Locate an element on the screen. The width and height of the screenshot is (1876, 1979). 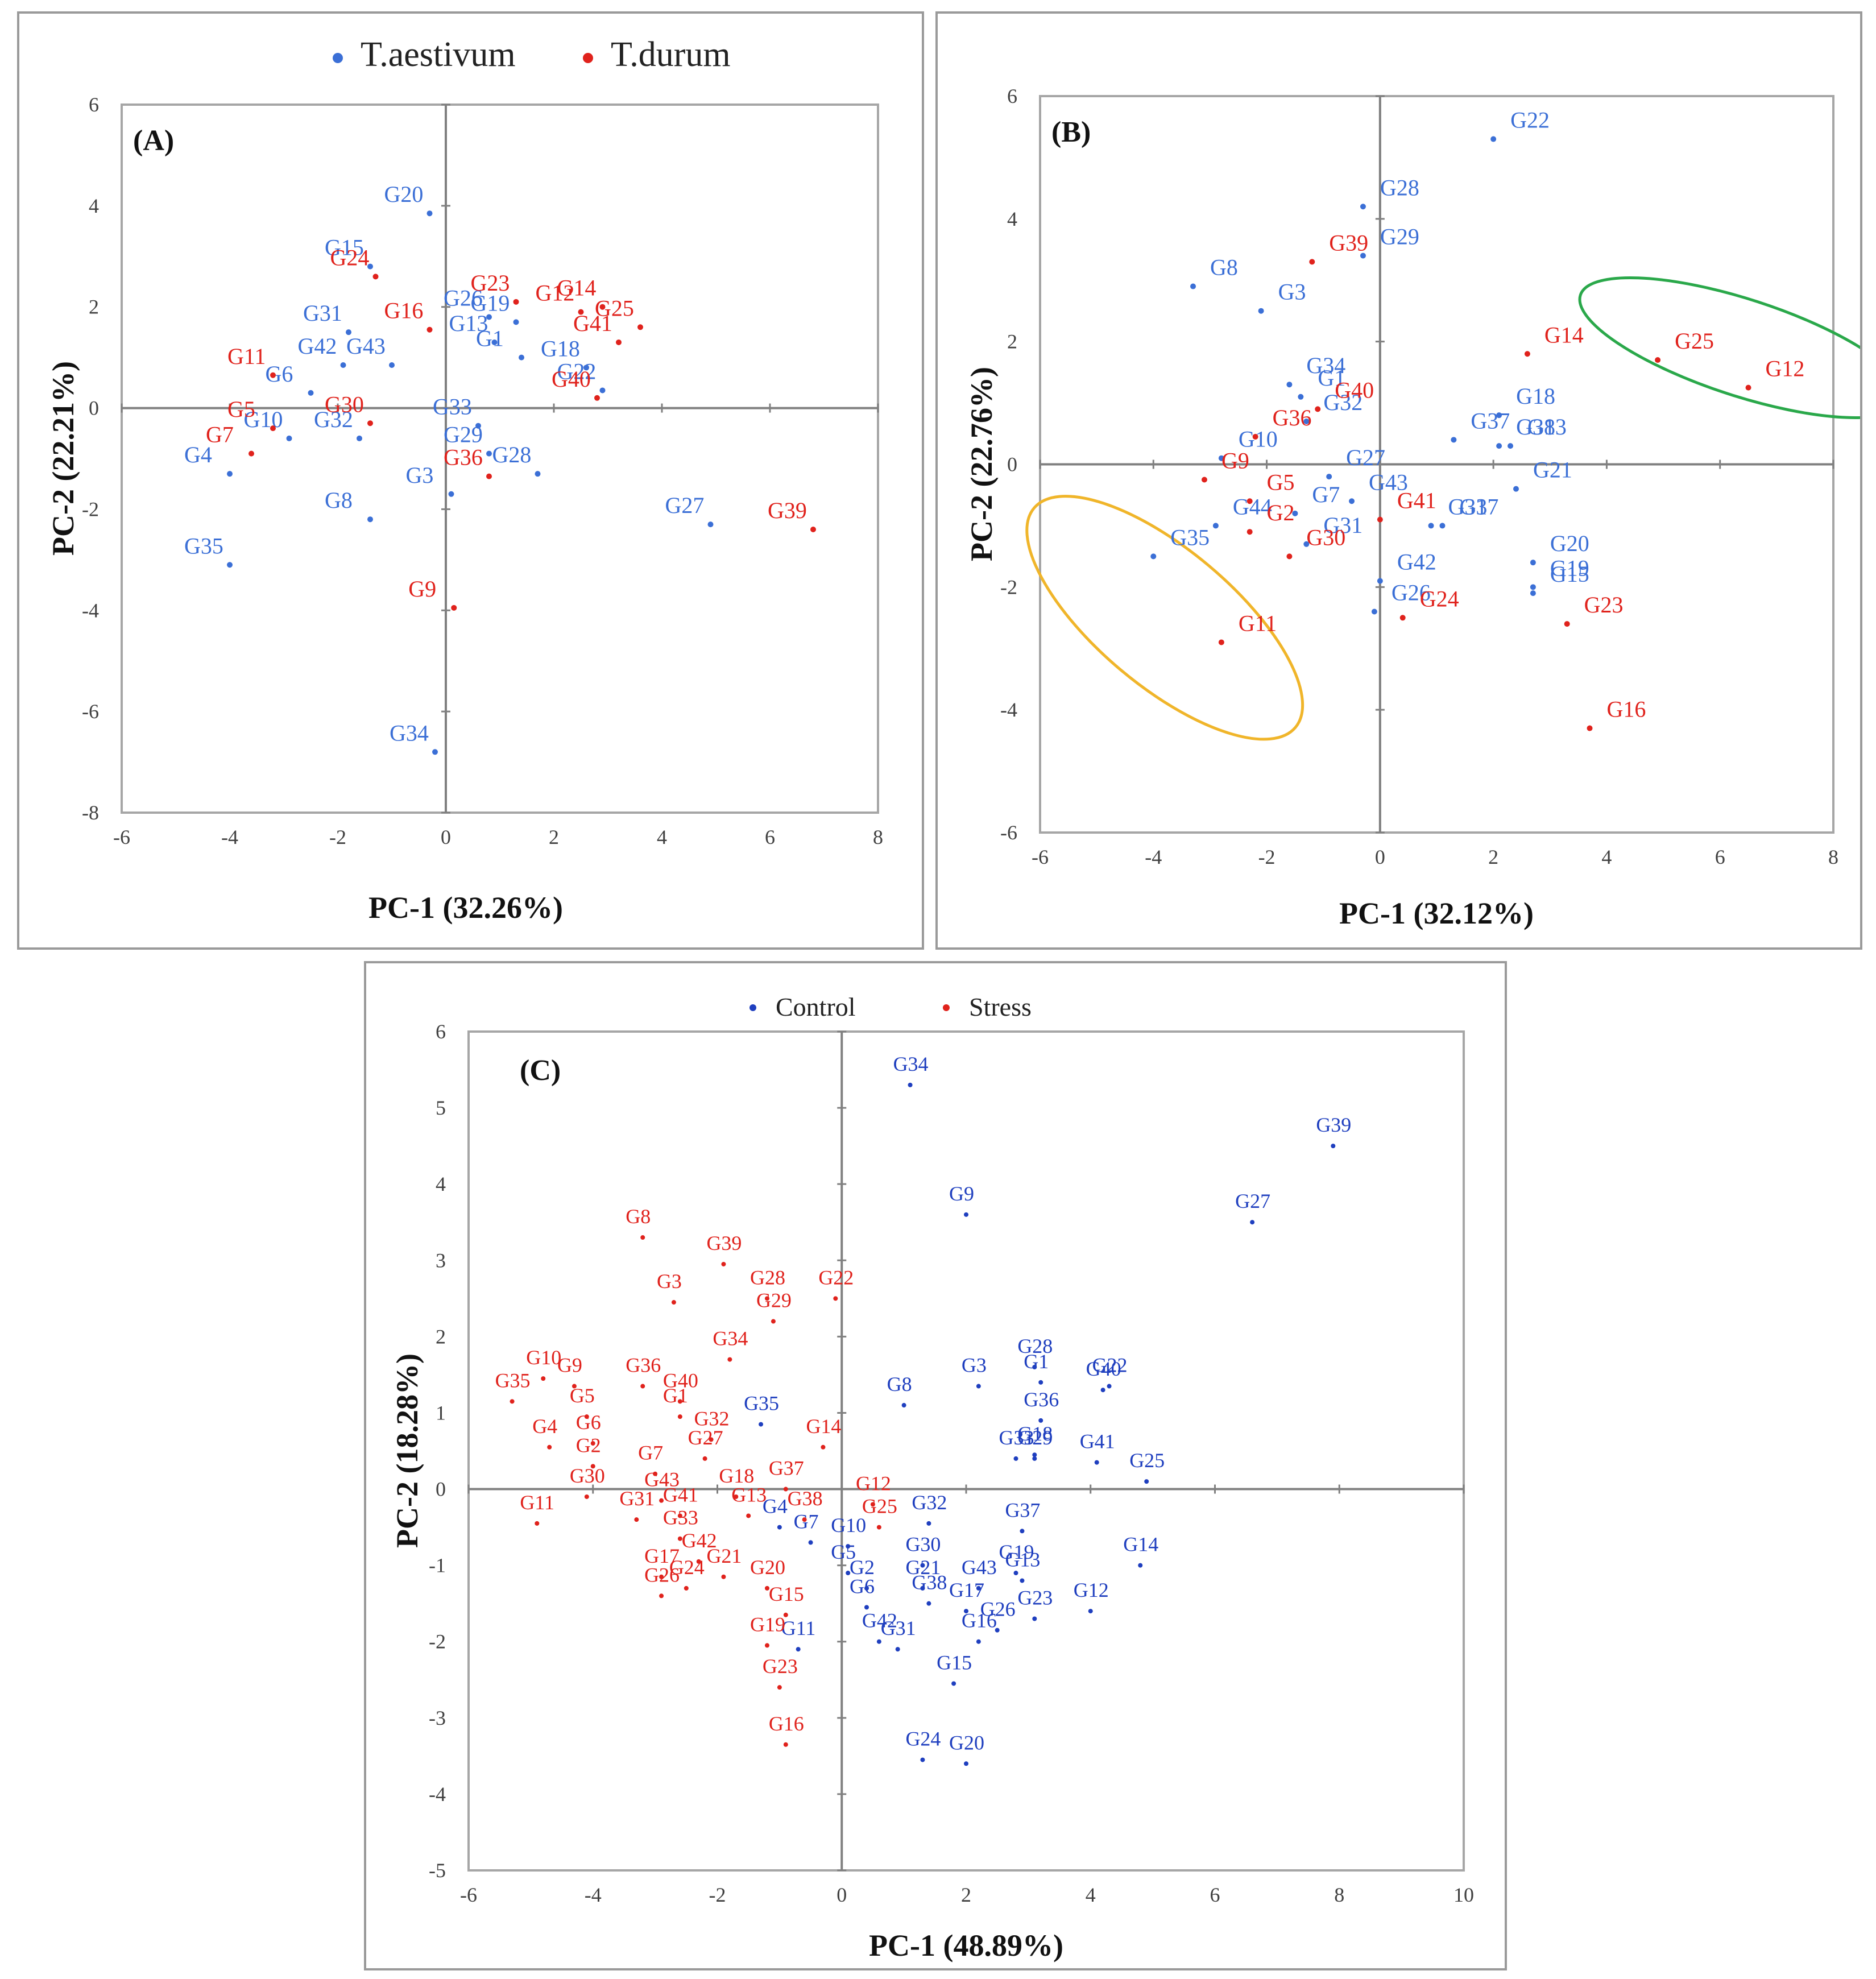
point-label-stress: G9 is located at coordinates (569, 1365).